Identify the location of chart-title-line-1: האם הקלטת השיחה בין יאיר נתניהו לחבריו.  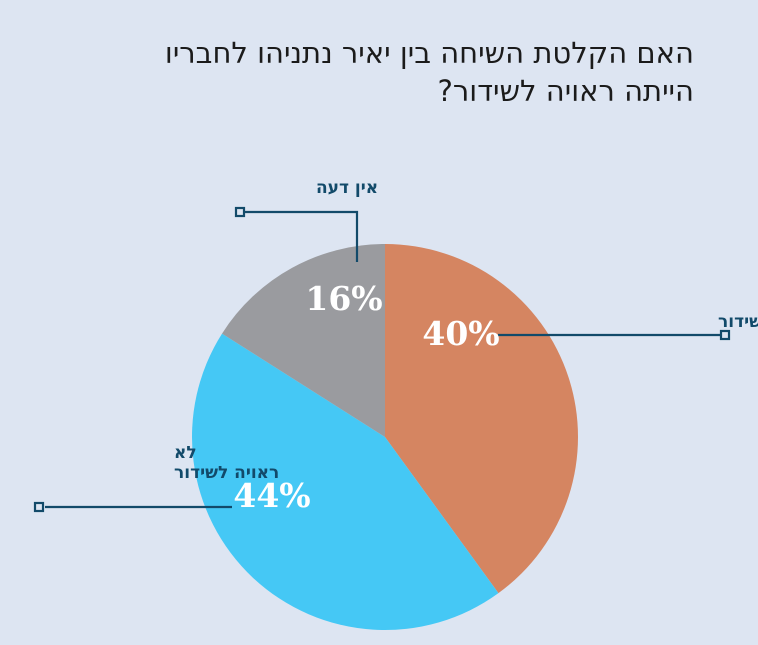
(429, 53).